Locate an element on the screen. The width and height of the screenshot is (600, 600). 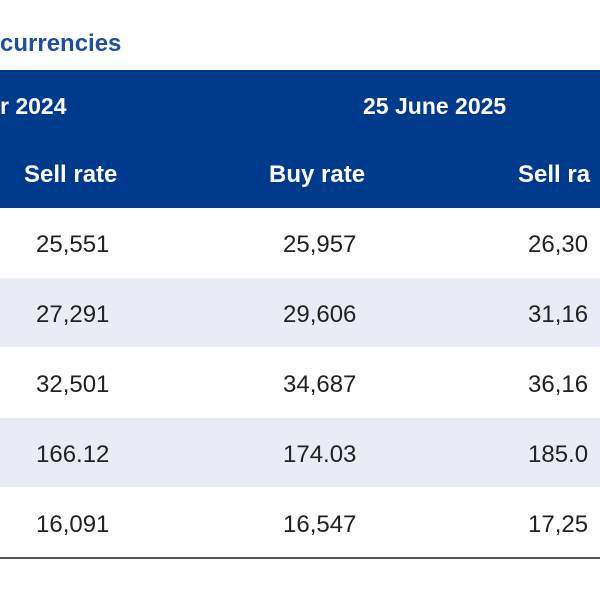
table-row: 32,501 34,687 36,16 is located at coordinates (300, 382).